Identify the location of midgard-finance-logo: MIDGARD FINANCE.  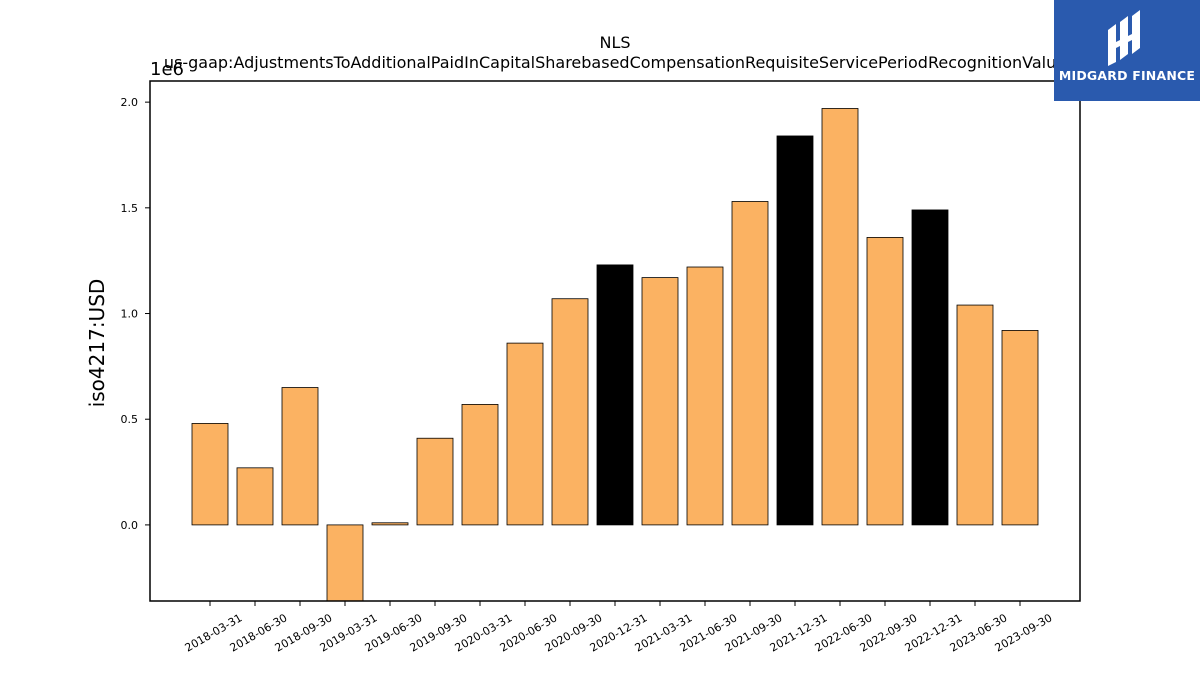
(1127, 50).